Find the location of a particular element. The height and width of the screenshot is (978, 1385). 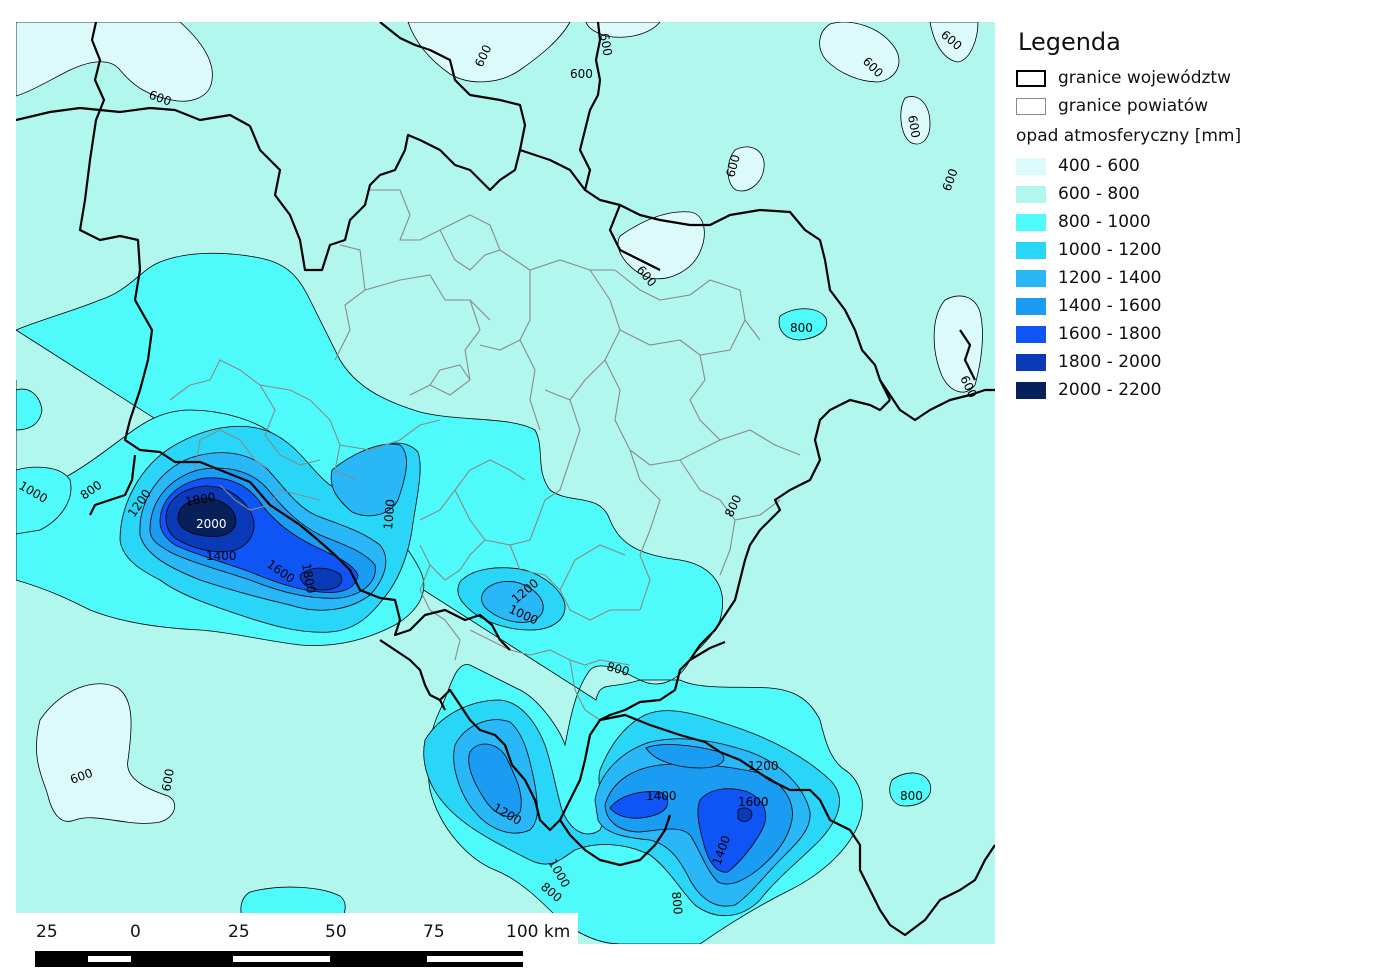

legend-class-row: 1800 - 2000 is located at coordinates (1196, 362).